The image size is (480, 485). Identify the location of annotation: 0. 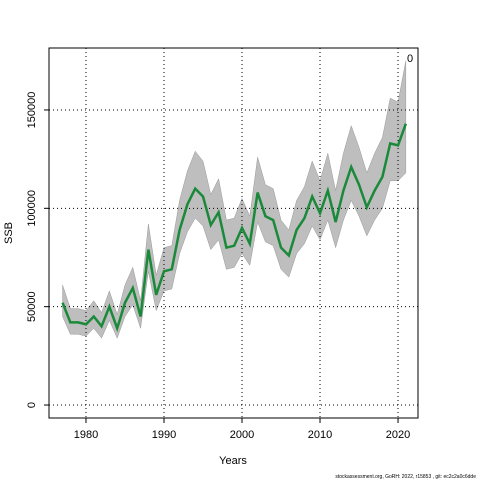
(410, 59).